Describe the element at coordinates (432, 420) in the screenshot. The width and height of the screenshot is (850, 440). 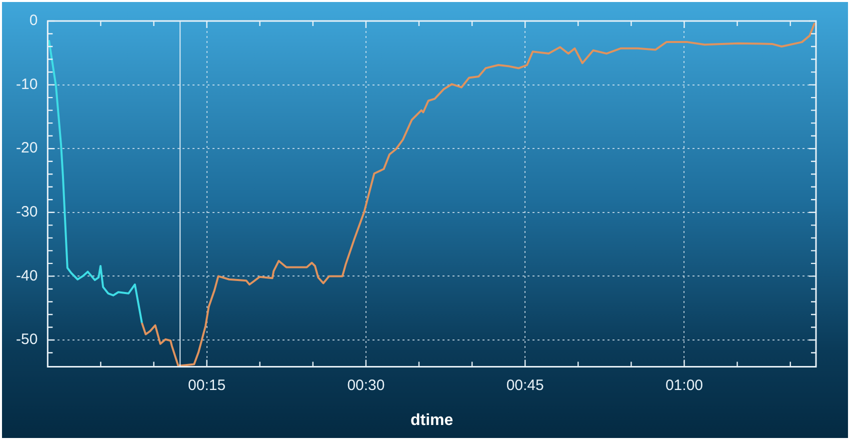
I see `x-axis-title: dtime` at that location.